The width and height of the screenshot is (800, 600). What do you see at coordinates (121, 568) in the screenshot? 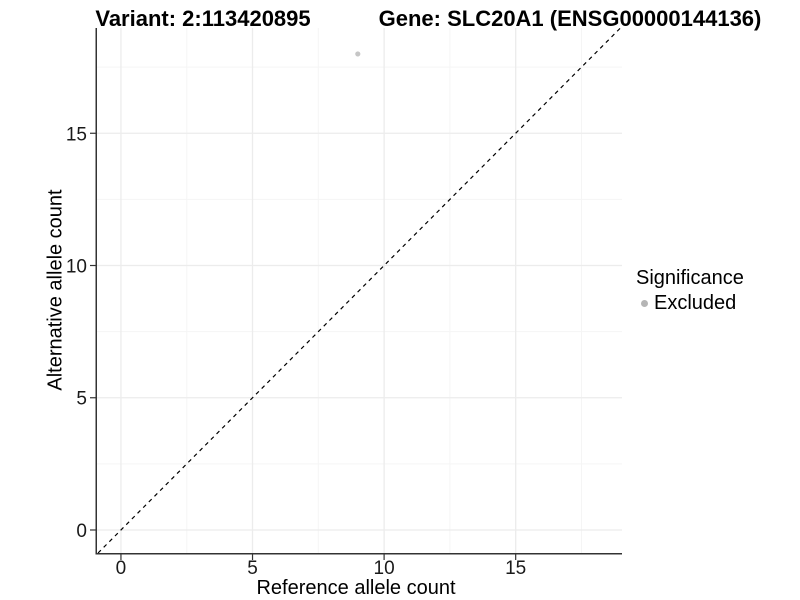
I see `x-tick-label: 0` at bounding box center [121, 568].